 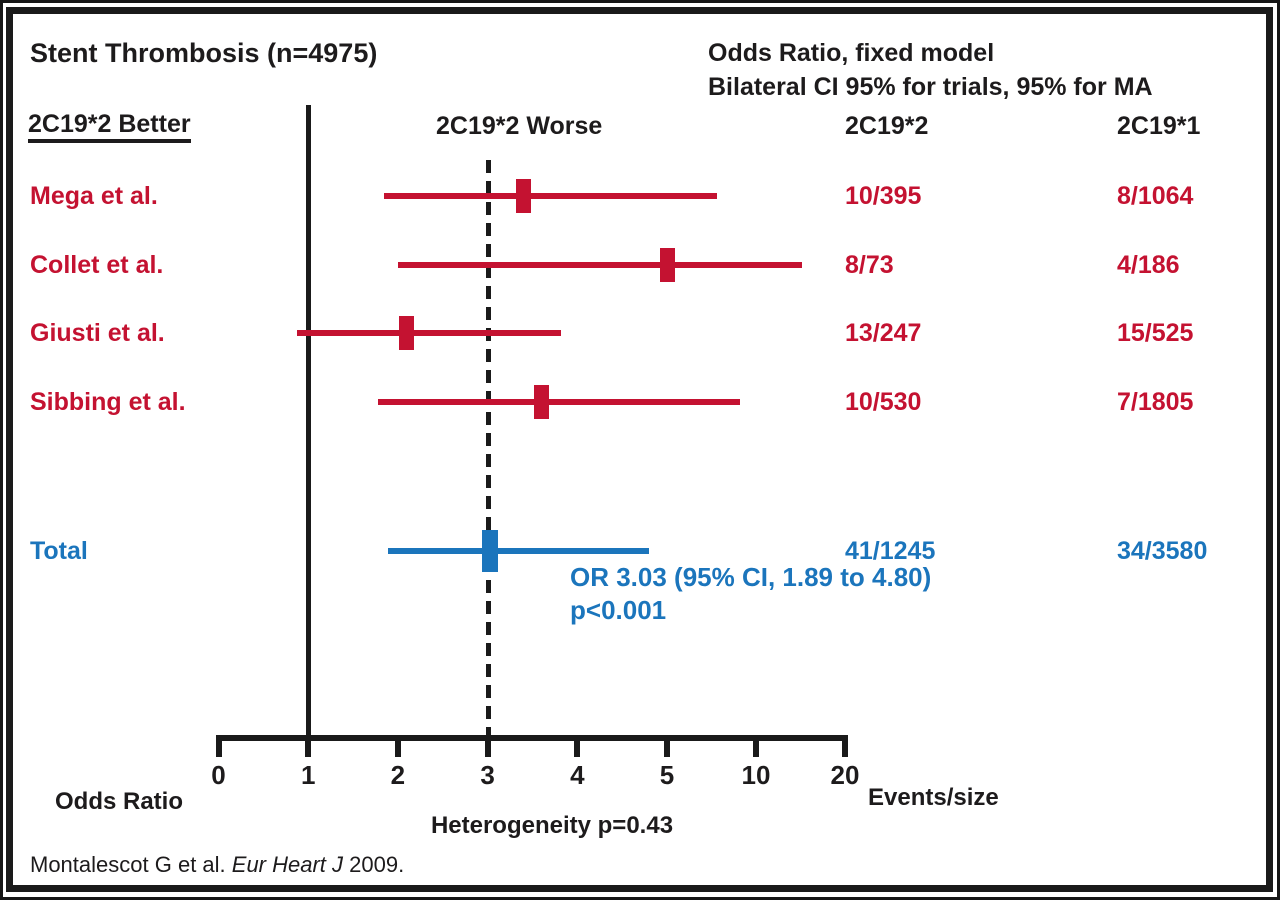 What do you see at coordinates (890, 551) in the screenshot?
I see `events-variant-value: 41/1245` at bounding box center [890, 551].